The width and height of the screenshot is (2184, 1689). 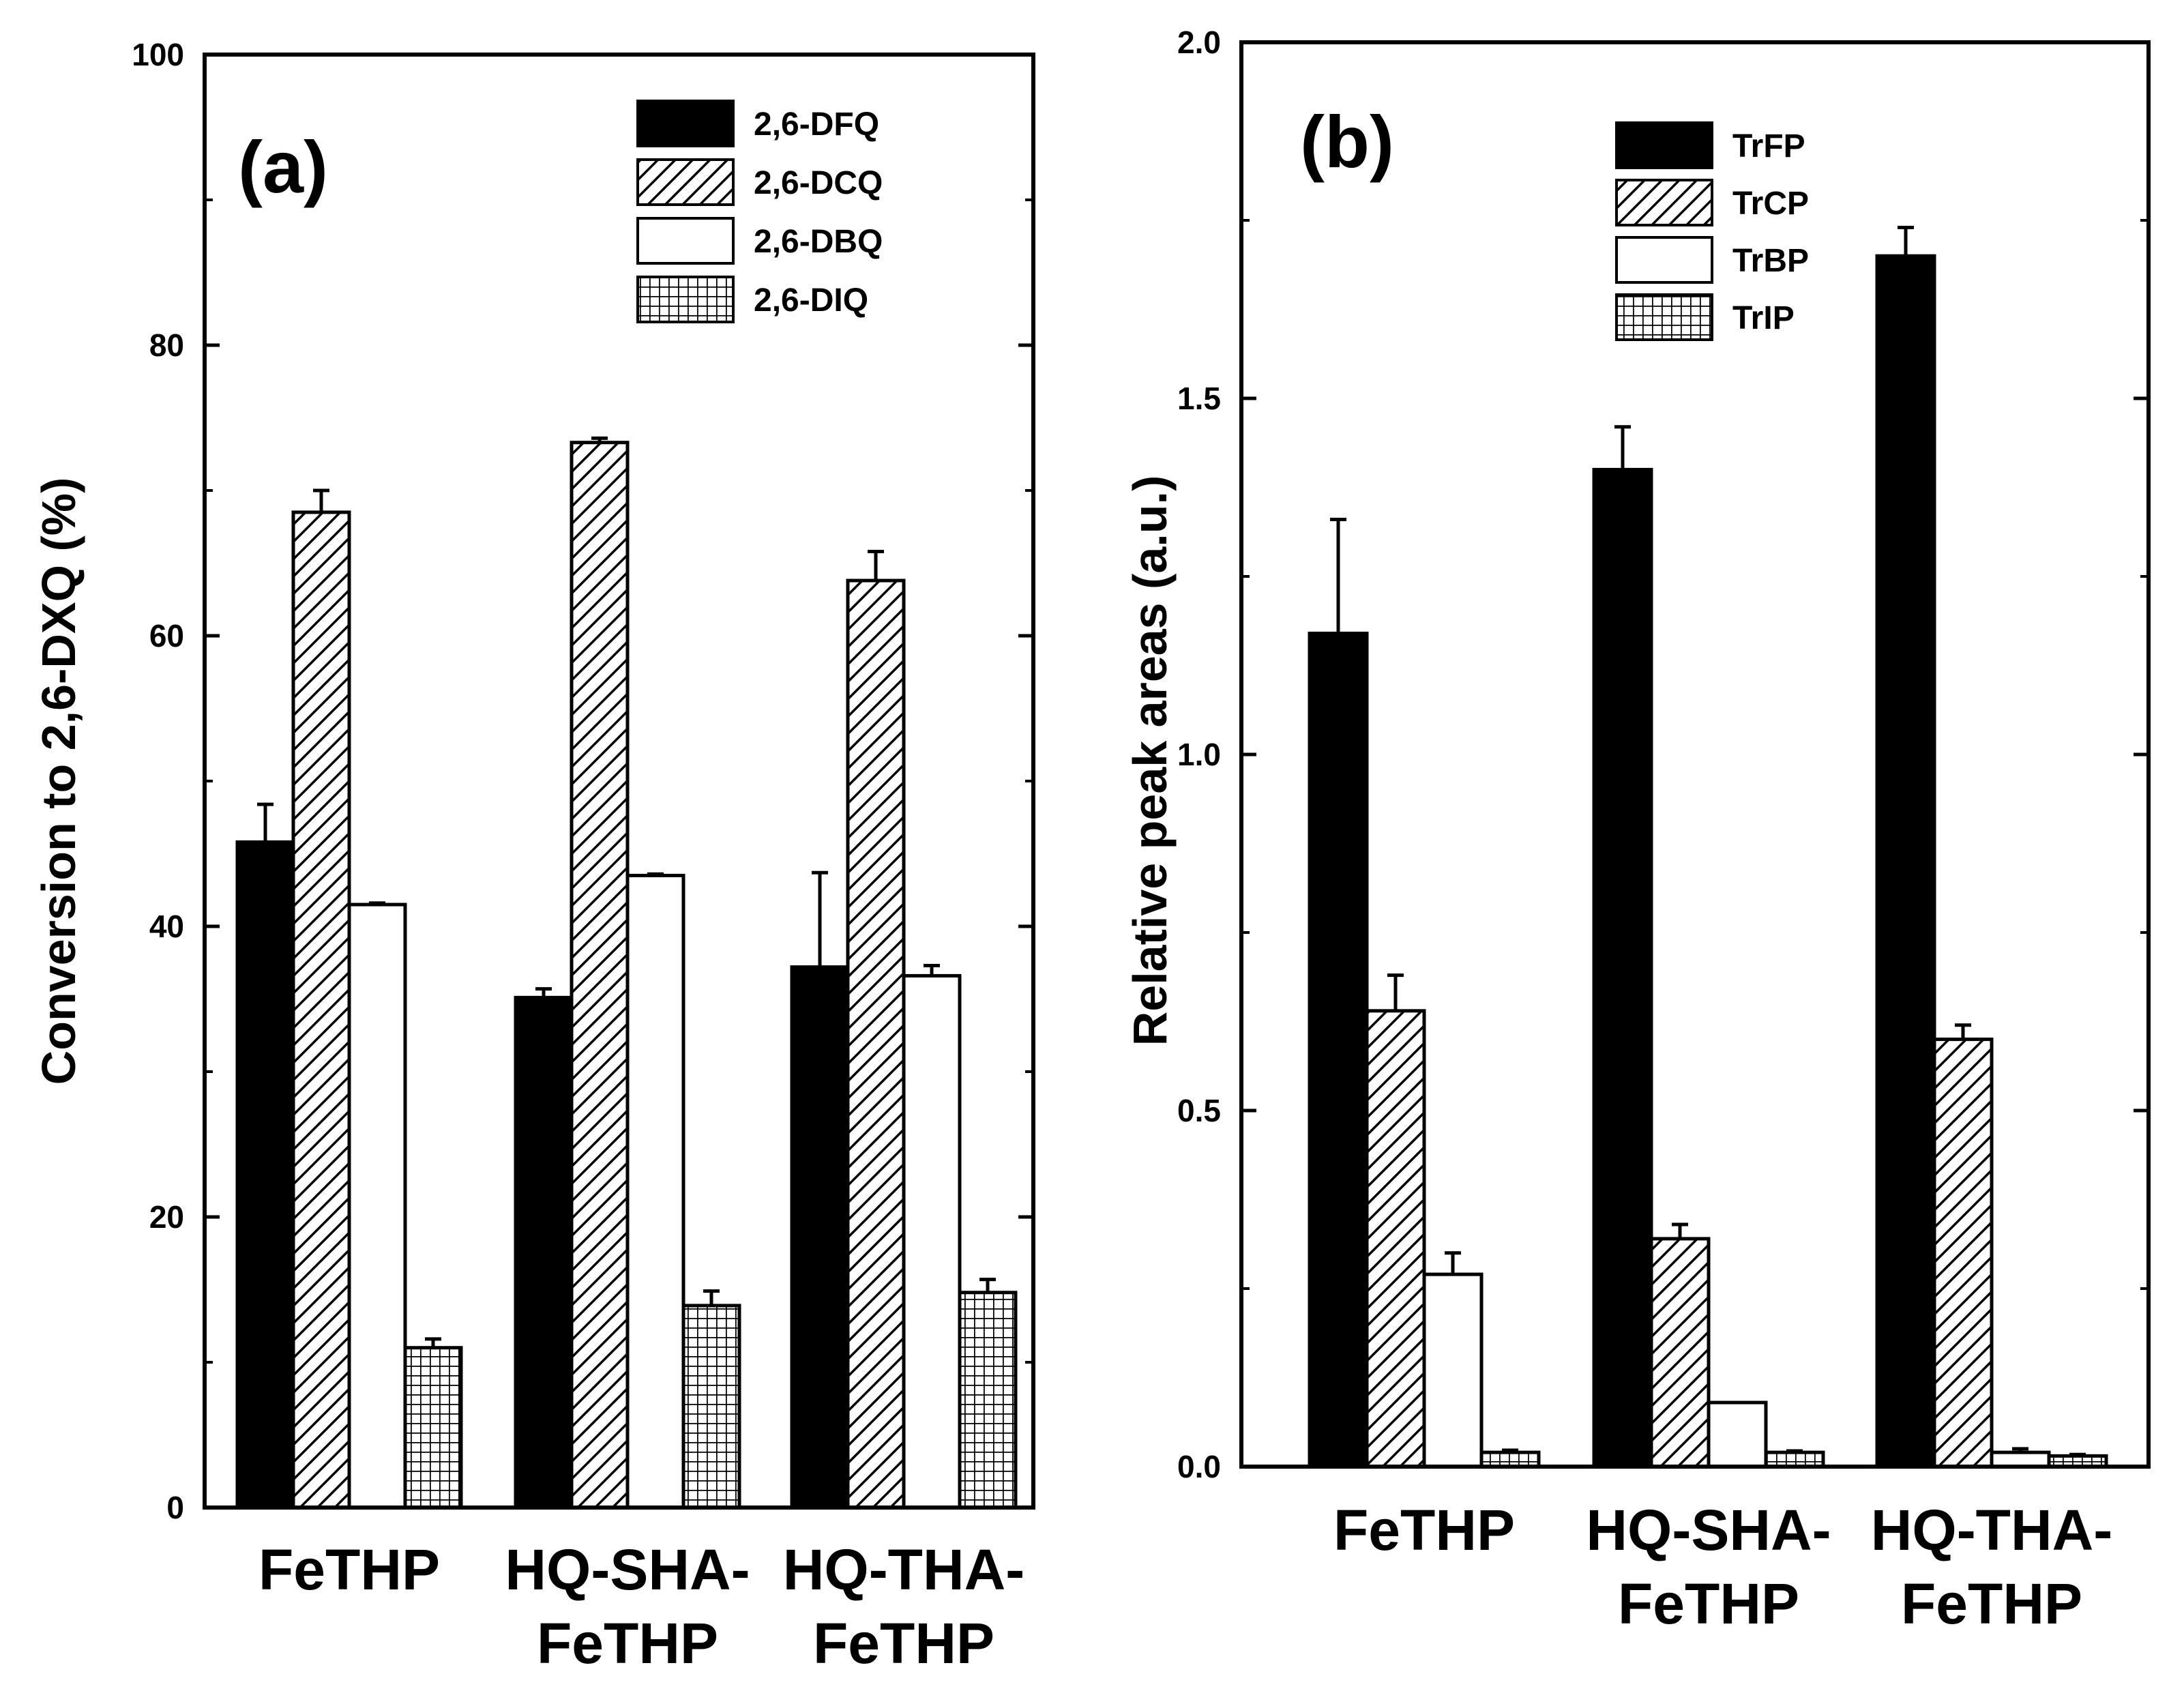 What do you see at coordinates (1199, 1466) in the screenshot?
I see `y-tick-label: 0.0` at bounding box center [1199, 1466].